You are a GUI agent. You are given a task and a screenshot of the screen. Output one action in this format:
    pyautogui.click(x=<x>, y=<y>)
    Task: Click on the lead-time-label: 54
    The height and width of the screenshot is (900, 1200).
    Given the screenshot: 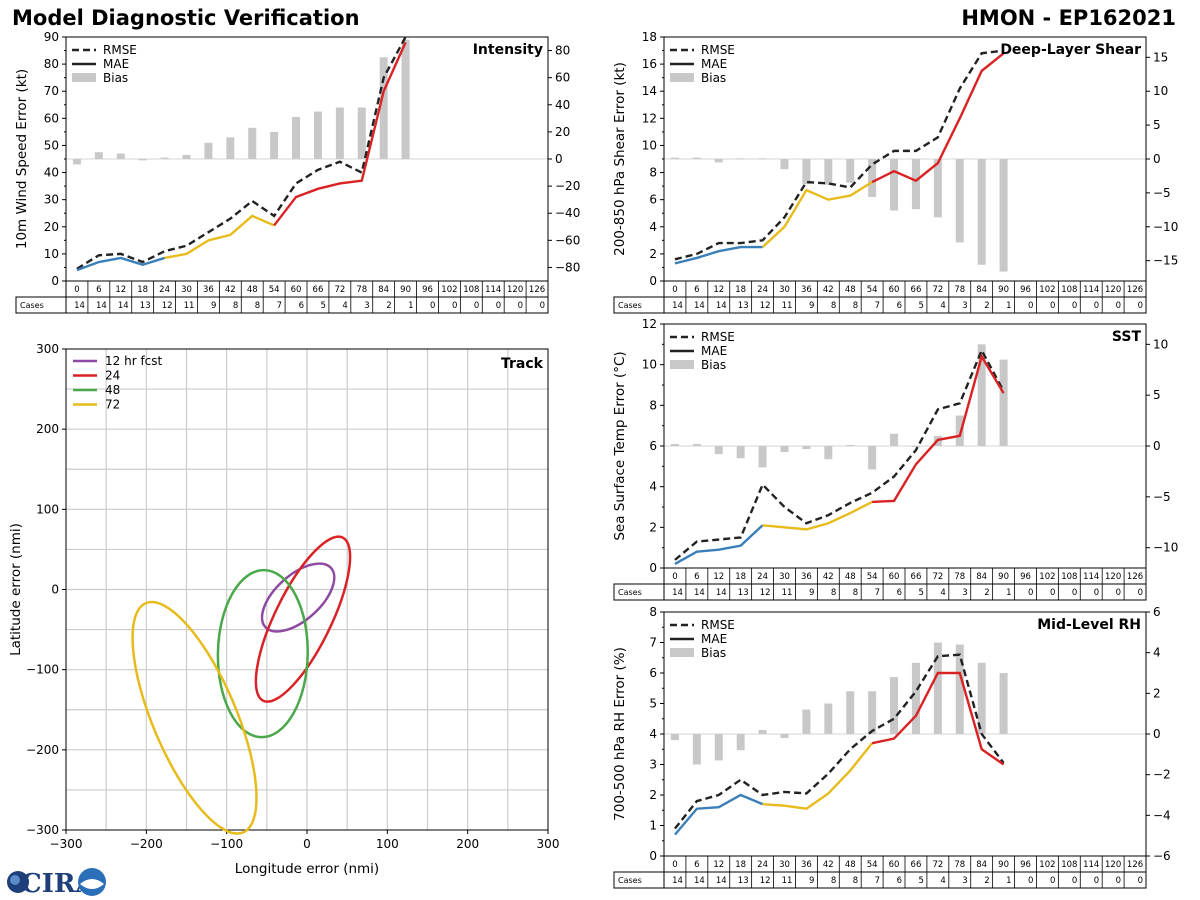 What is the action you would take?
    pyautogui.click(x=872, y=577)
    